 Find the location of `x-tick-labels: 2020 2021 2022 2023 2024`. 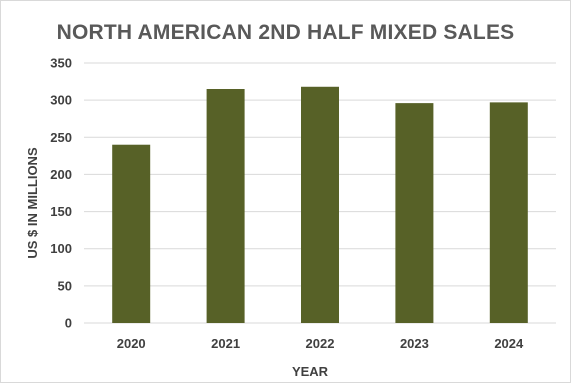

x-tick-labels: 2020 2021 2022 2023 2024 is located at coordinates (320, 343).